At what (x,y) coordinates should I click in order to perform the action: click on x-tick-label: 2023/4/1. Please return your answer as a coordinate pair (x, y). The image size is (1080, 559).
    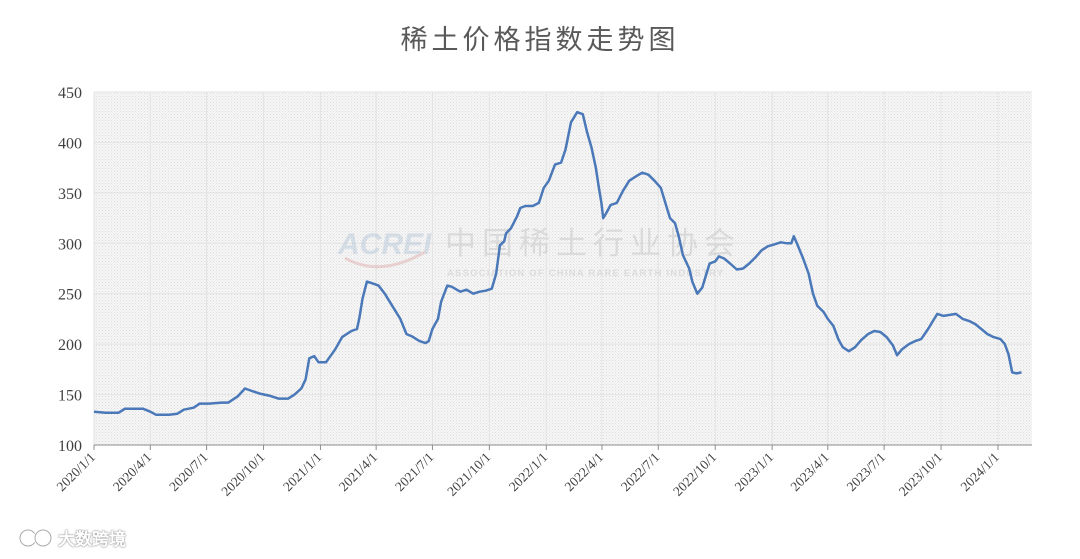
    Looking at the image, I should click on (809, 472).